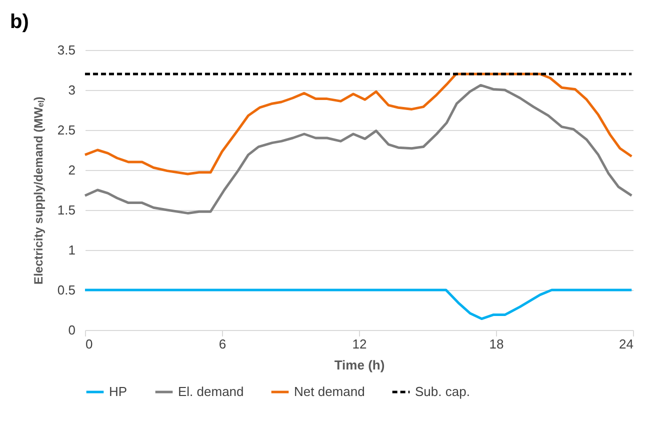 The image size is (664, 426). Describe the element at coordinates (211, 391) in the screenshot. I see `legend-label: El. demand` at that location.